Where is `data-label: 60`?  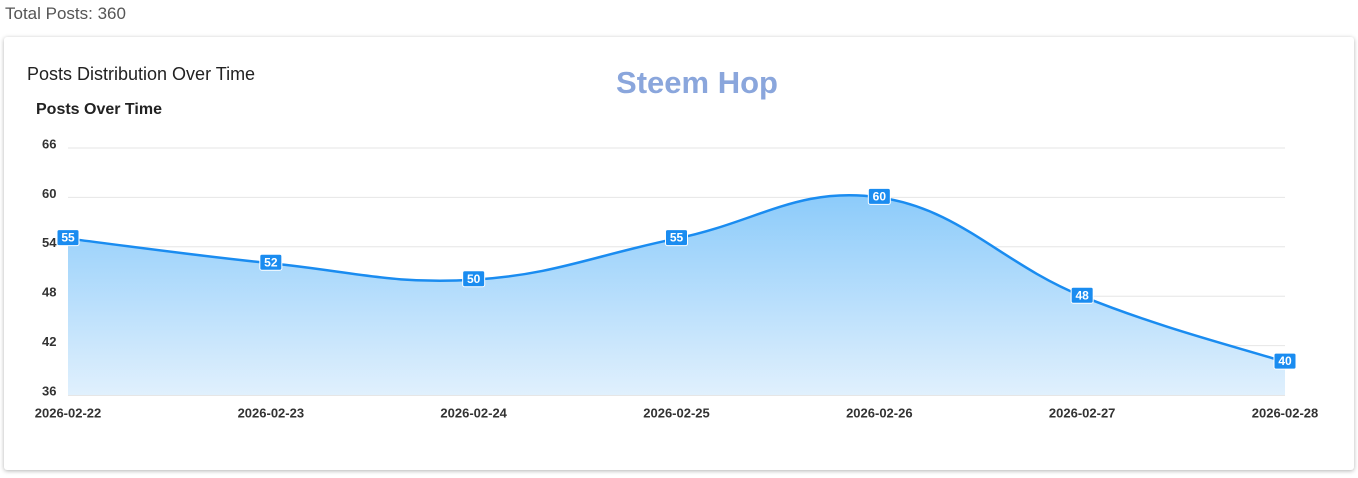 data-label: 60 is located at coordinates (880, 197).